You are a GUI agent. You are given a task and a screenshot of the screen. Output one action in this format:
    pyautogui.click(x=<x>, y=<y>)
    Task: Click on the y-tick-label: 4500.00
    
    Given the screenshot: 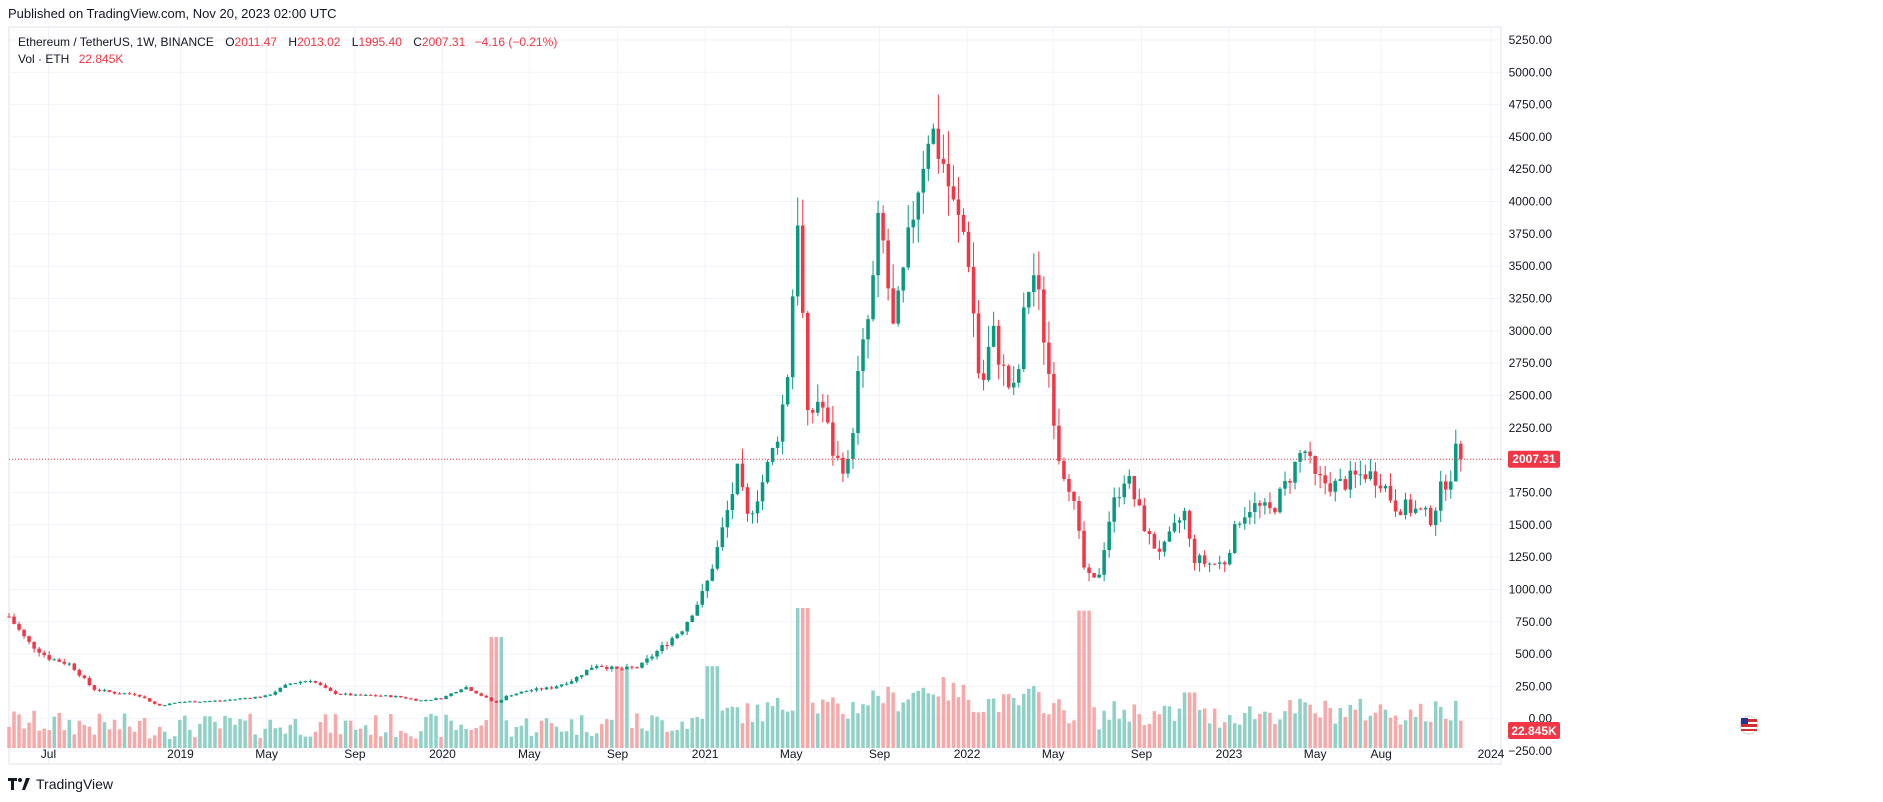 What is the action you would take?
    pyautogui.click(x=1531, y=137)
    